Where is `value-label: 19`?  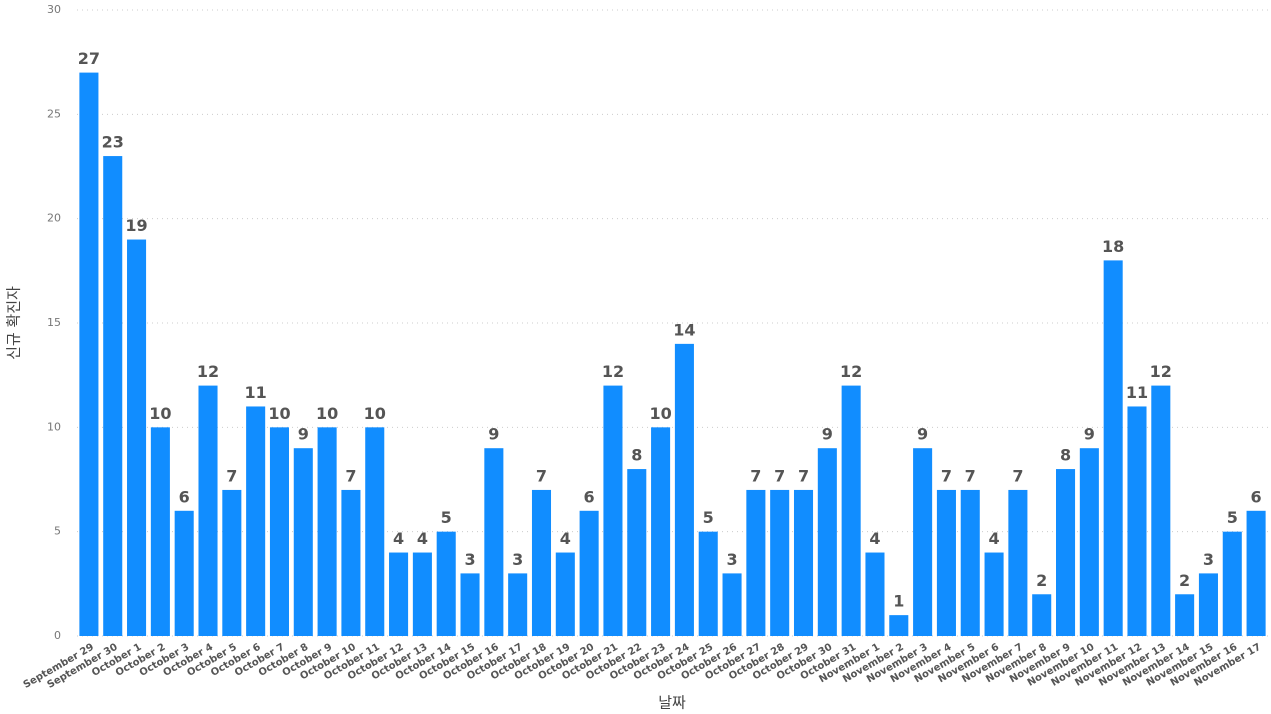
value-label: 19 is located at coordinates (136, 225).